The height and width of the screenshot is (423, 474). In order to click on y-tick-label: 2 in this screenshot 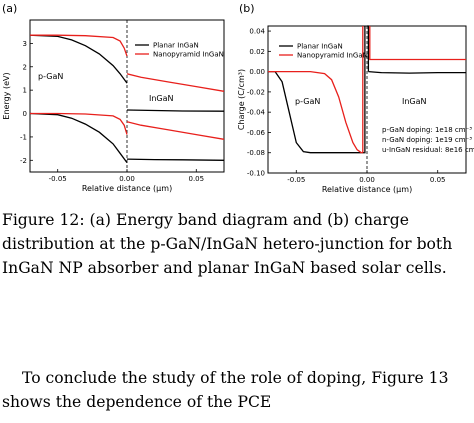, I will do `click(25, 67)`.